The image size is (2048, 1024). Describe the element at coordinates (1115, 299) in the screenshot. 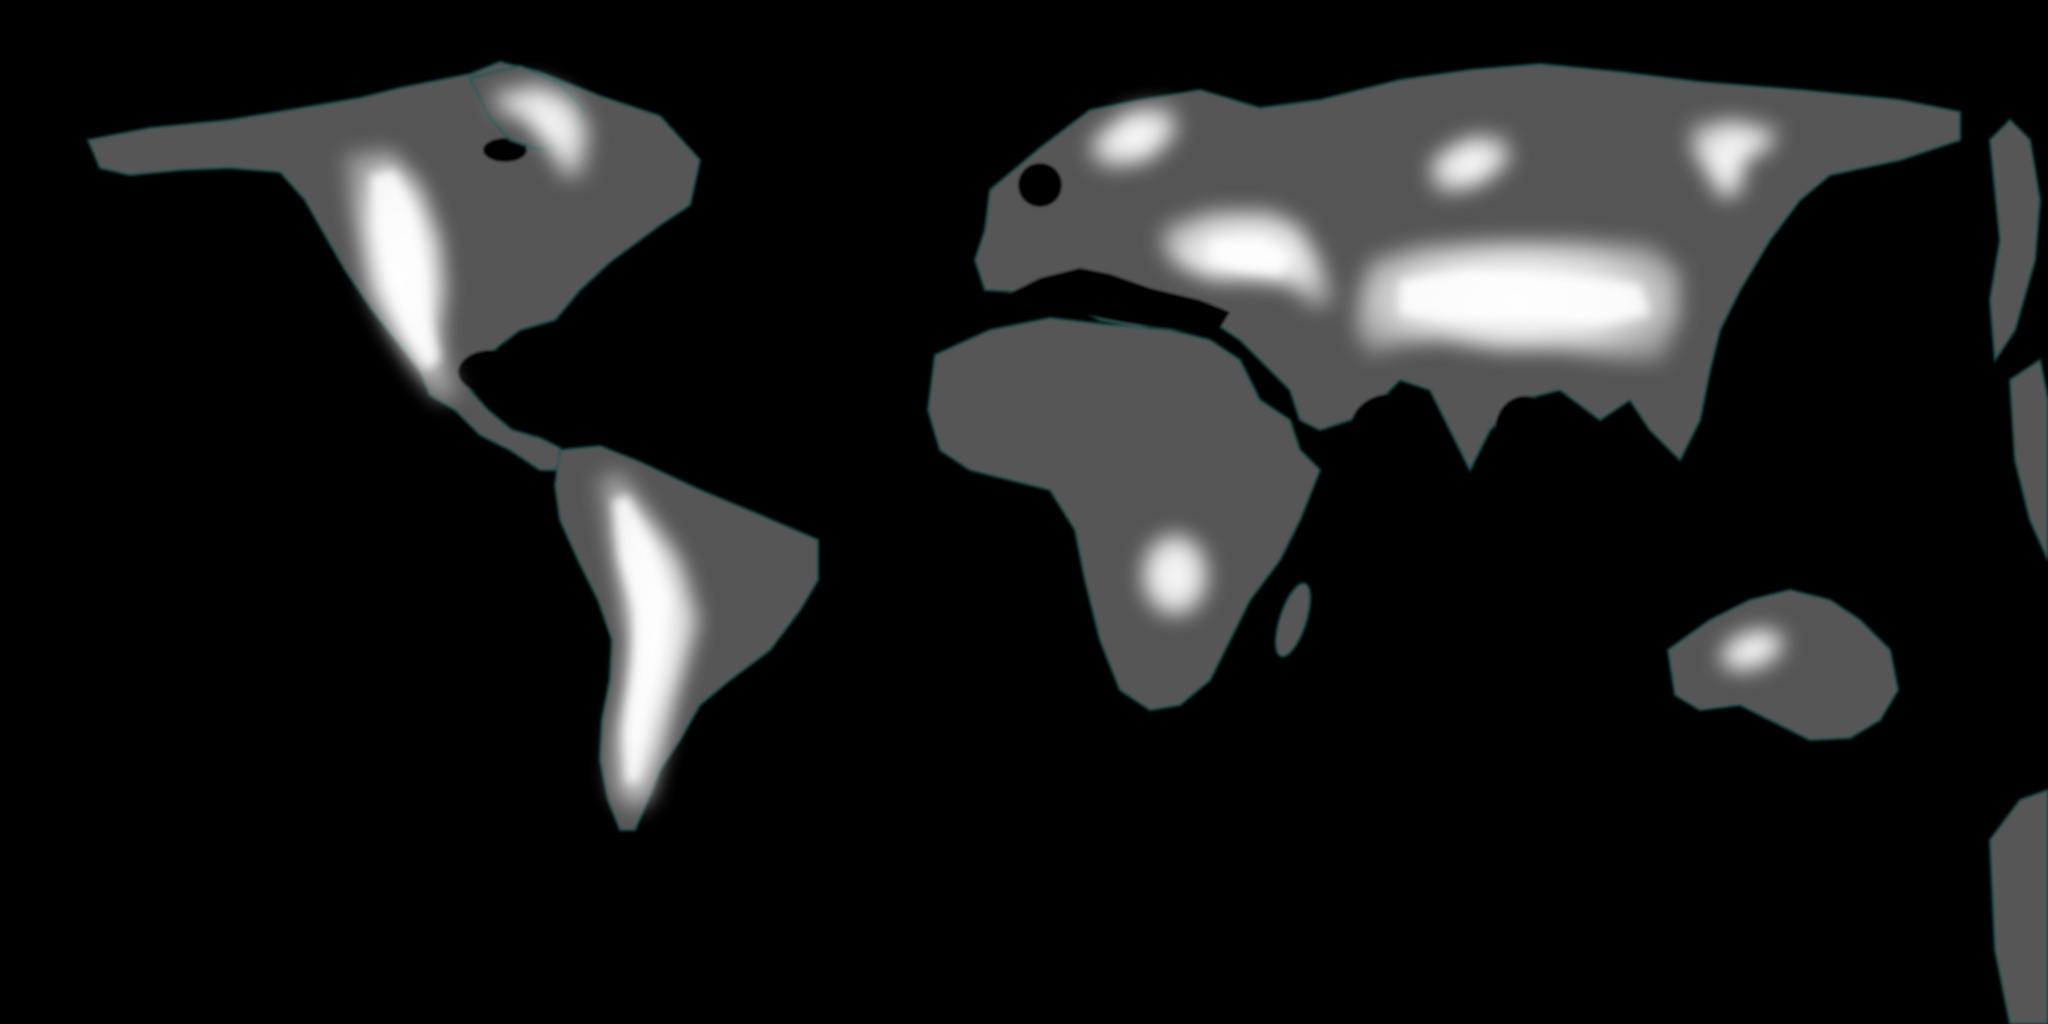

I see `mediterranean-sea` at that location.